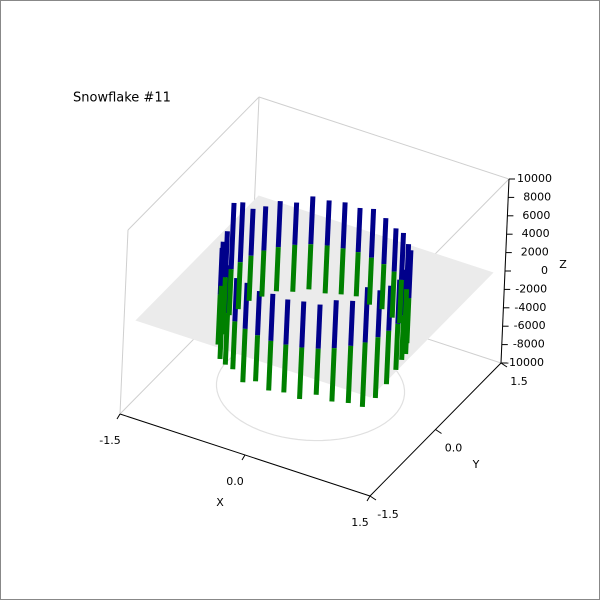 This screenshot has width=600, height=600. Describe the element at coordinates (220, 502) in the screenshot. I see `axis-label: X` at that location.